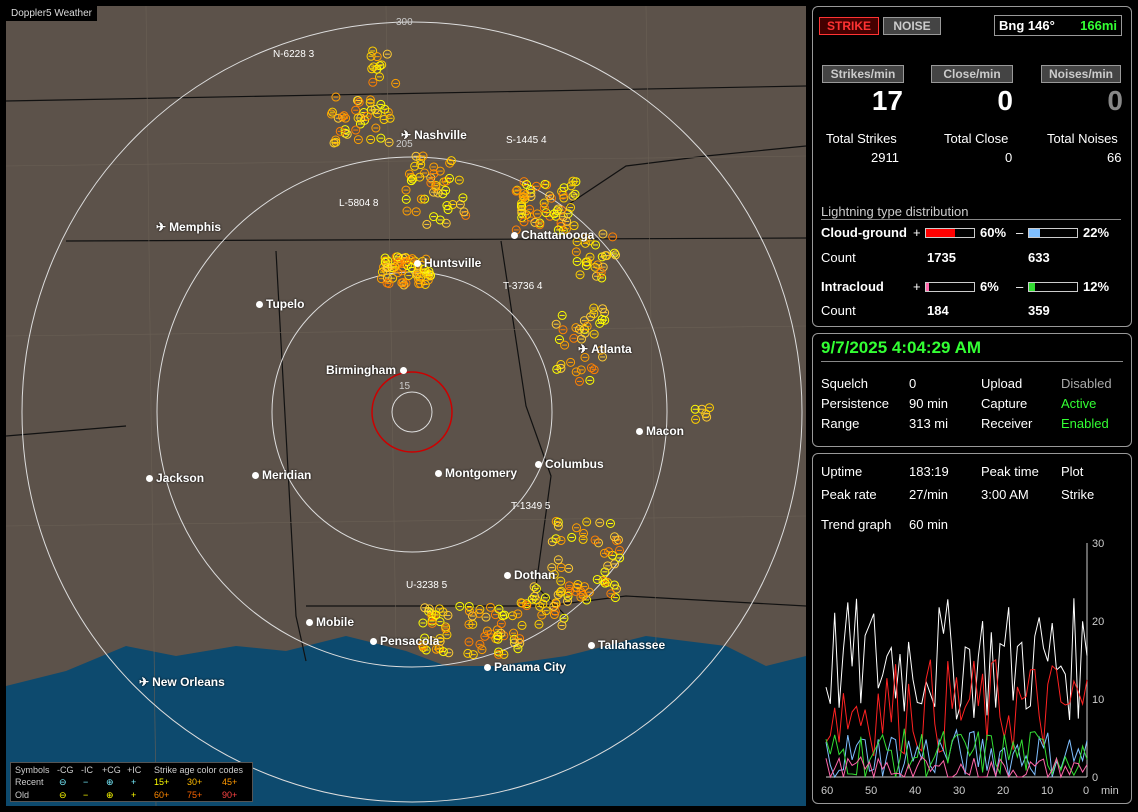 The width and height of the screenshot is (1138, 812). I want to click on plot-value: Strike, so click(1078, 494).